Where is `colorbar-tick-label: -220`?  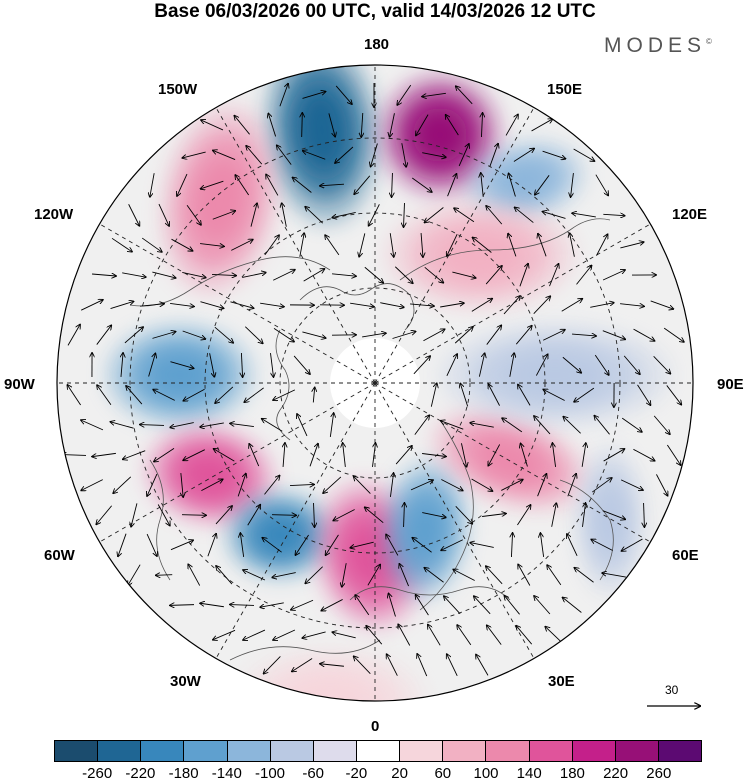
colorbar-tick-label: -220 is located at coordinates (140, 773).